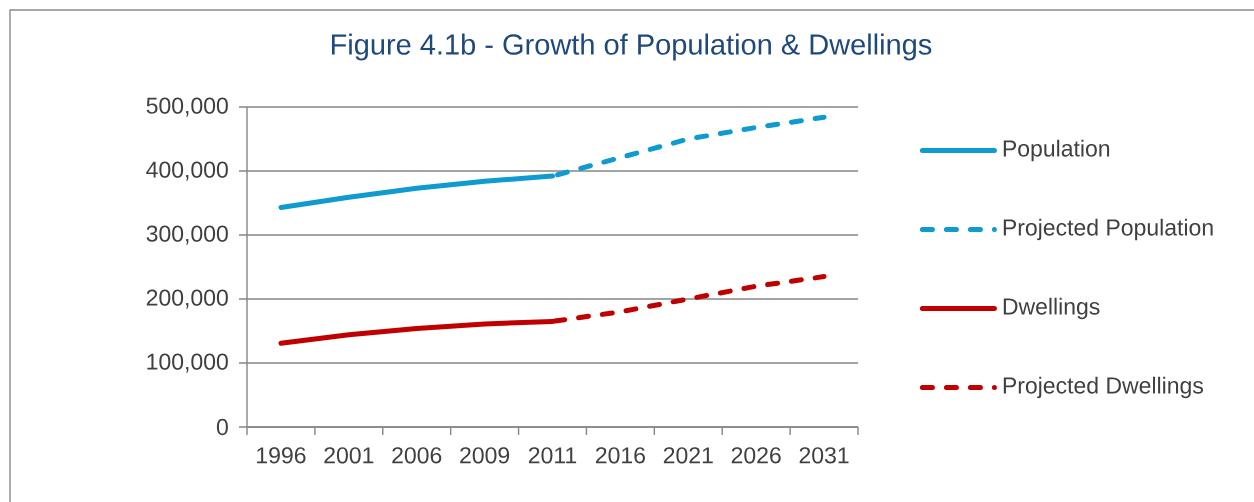 The image size is (1254, 502). I want to click on chart-title: Figure 4.1b - Growth of Population & Dwellings, so click(631, 47).